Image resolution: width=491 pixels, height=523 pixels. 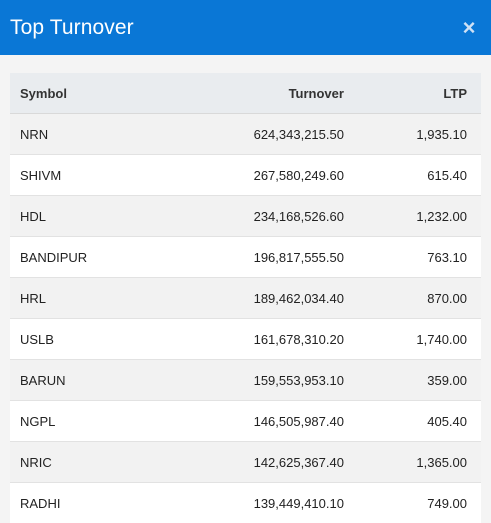 What do you see at coordinates (418, 257) in the screenshot?
I see `ltp-cell: 763.10` at bounding box center [418, 257].